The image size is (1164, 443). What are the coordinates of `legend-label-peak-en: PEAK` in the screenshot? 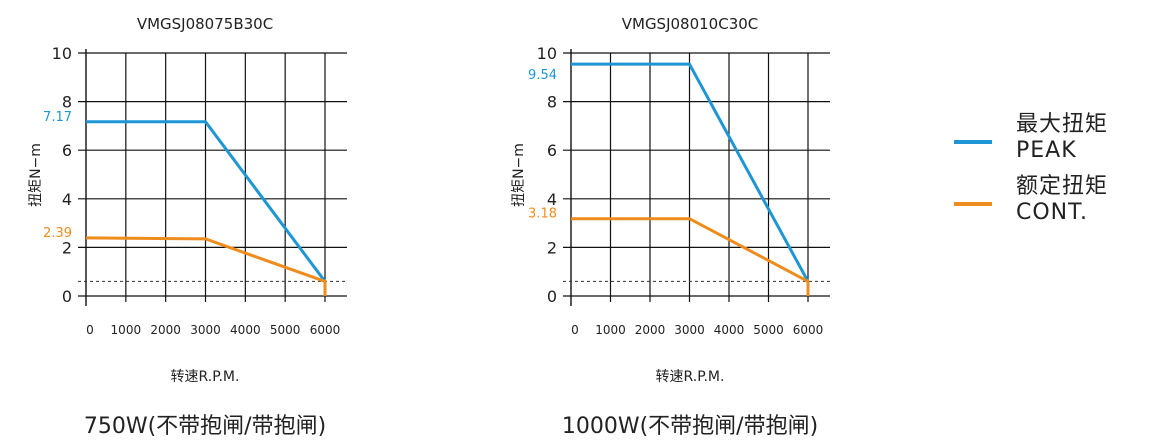 It's located at (1046, 150).